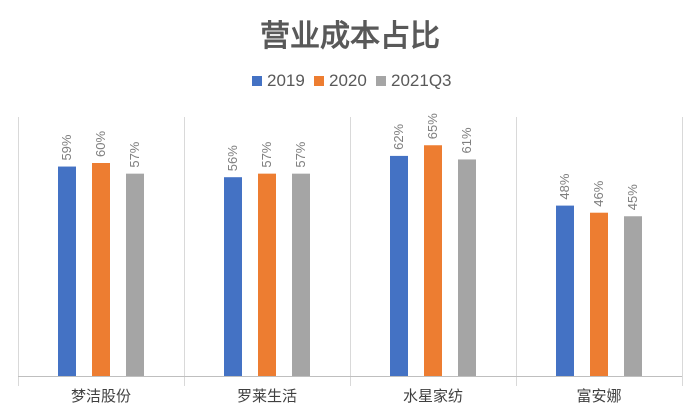  What do you see at coordinates (300, 154) in the screenshot?
I see `data-label-2021Q3-罗莱生活: 57%` at bounding box center [300, 154].